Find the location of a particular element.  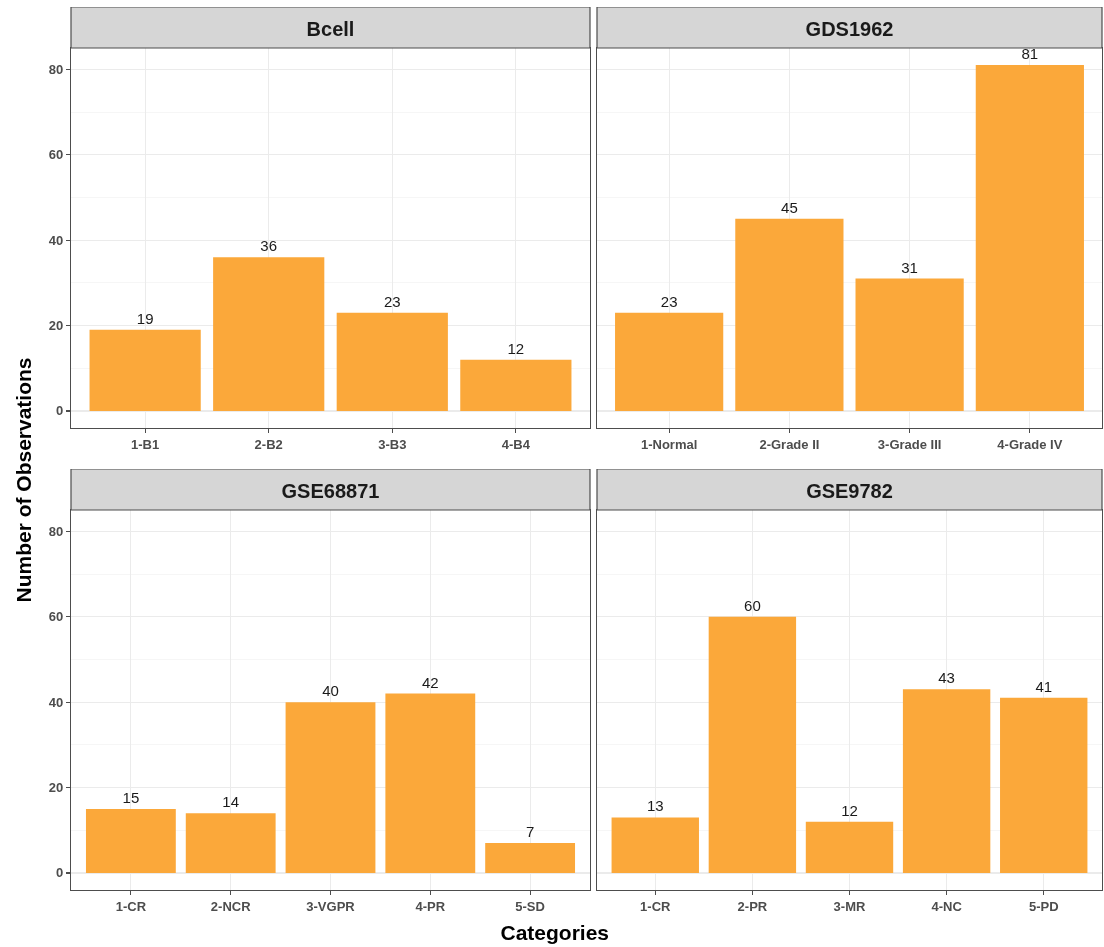

data-label: 60 is located at coordinates (752, 605).